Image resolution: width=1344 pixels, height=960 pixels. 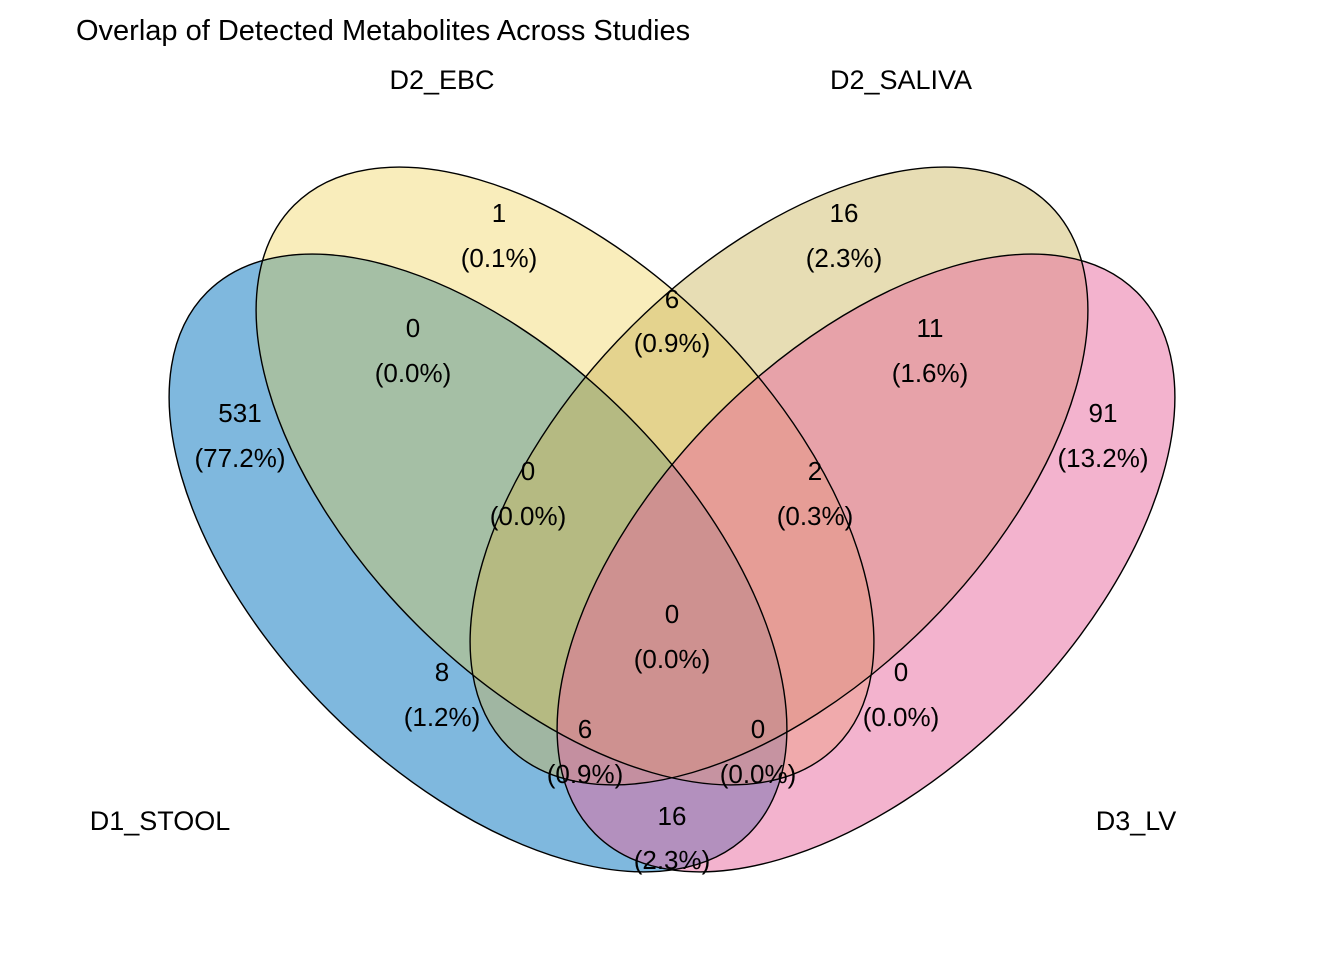 What do you see at coordinates (1102, 458) in the screenshot?
I see `region-percent-lv-only: (13.2%)` at bounding box center [1102, 458].